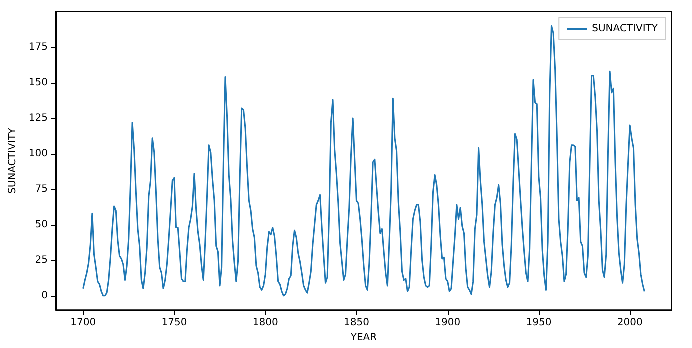 This screenshot has height=348, width=692. Describe the element at coordinates (41, 224) in the screenshot. I see `y-tick-label: 50` at that location.